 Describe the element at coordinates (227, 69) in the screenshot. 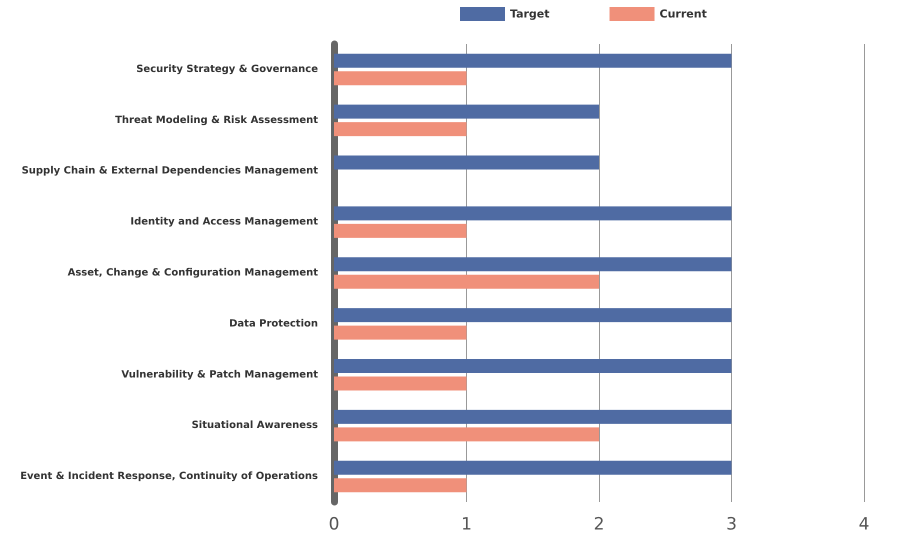

I see `y-tick-label: Security Strategy & Governance` at that location.